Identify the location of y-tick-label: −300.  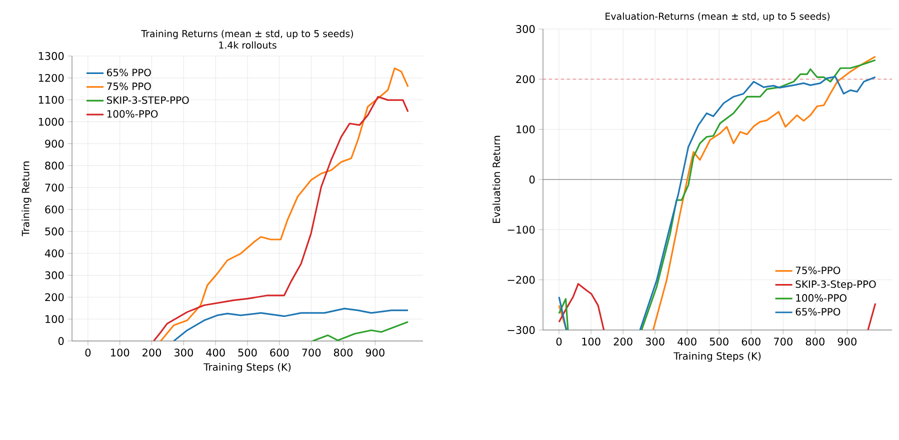
(521, 330).